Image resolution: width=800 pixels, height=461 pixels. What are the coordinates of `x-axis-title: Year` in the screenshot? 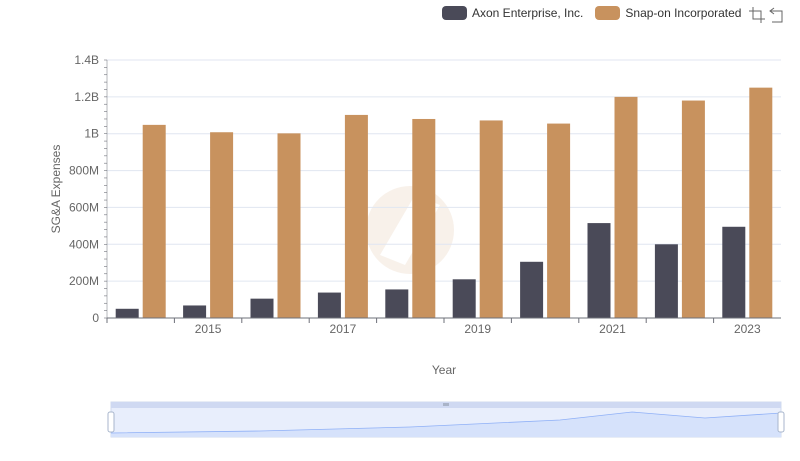 It's located at (444, 370).